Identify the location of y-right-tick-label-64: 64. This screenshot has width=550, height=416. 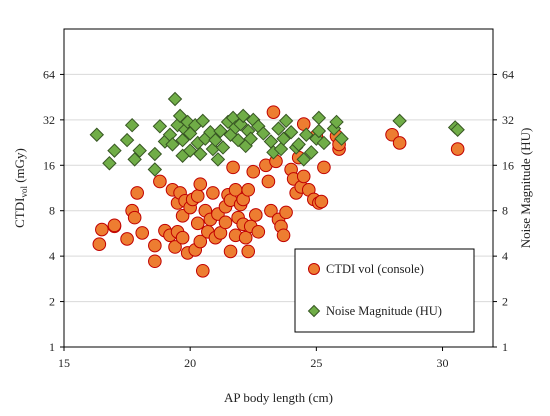
(508, 74).